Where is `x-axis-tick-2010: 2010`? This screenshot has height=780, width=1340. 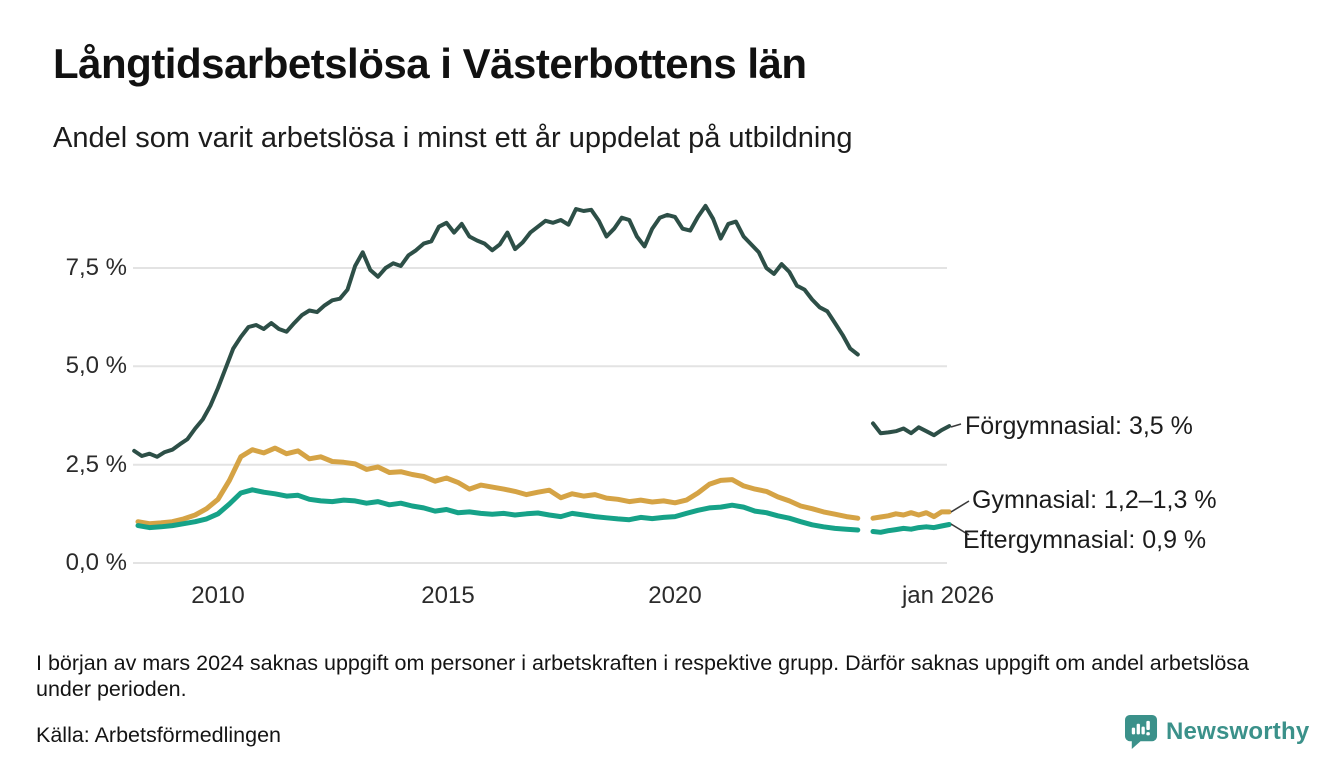
x-axis-tick-2010: 2010 is located at coordinates (218, 595).